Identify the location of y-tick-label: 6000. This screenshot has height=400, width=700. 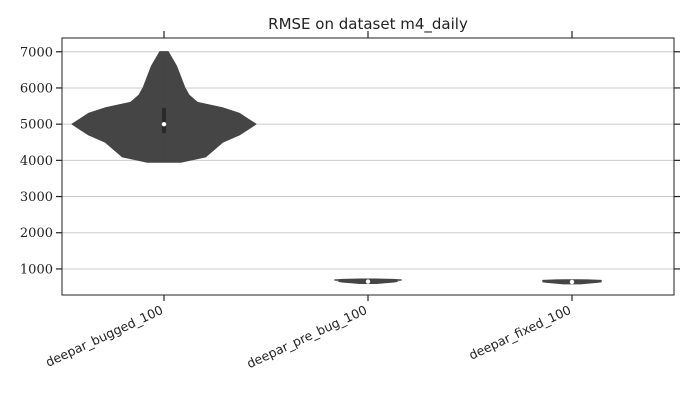
(36, 88).